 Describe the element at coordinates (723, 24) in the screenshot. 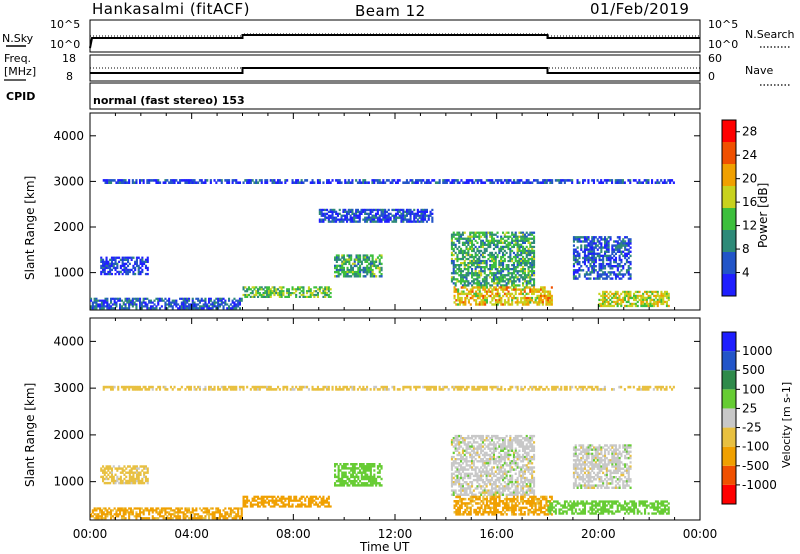

I see `nsearch-top-tick: 10^5` at that location.